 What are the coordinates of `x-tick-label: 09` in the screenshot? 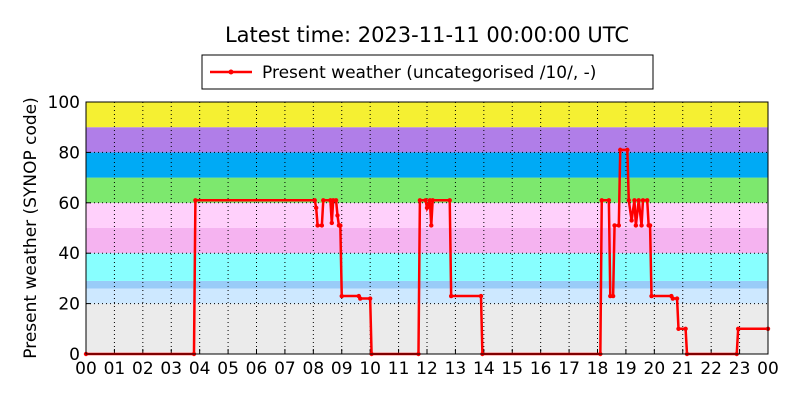 It's located at (342, 369).